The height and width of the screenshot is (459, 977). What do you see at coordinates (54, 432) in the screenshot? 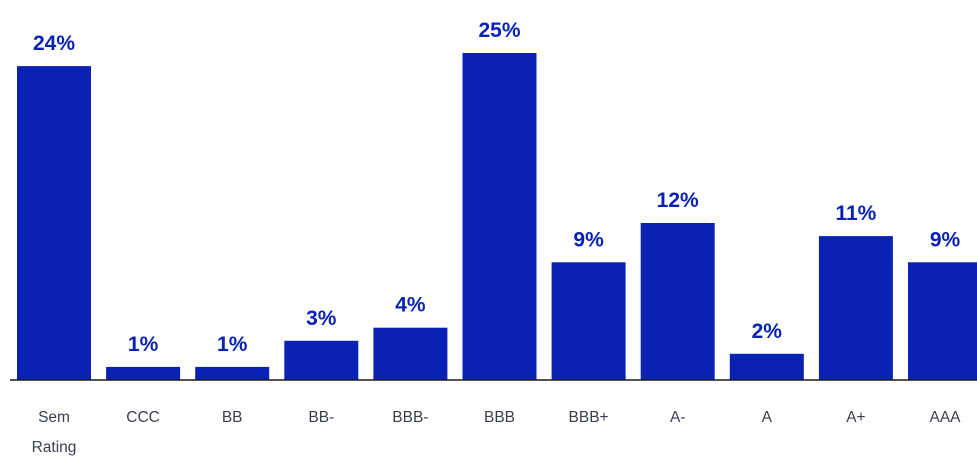
I see `x-tick-label: Sem Rating` at bounding box center [54, 432].